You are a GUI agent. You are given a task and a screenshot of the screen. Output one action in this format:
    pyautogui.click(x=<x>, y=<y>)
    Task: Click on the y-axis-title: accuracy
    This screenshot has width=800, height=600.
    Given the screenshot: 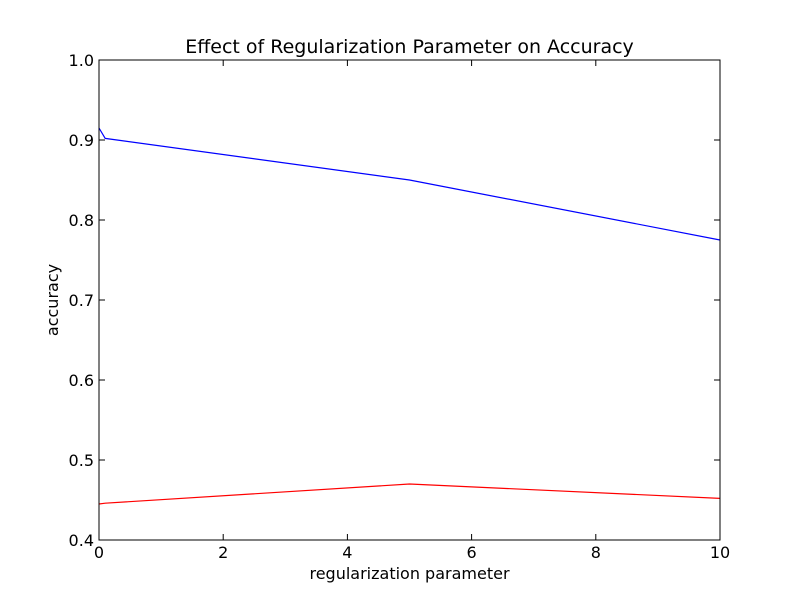 What is the action you would take?
    pyautogui.click(x=52, y=300)
    